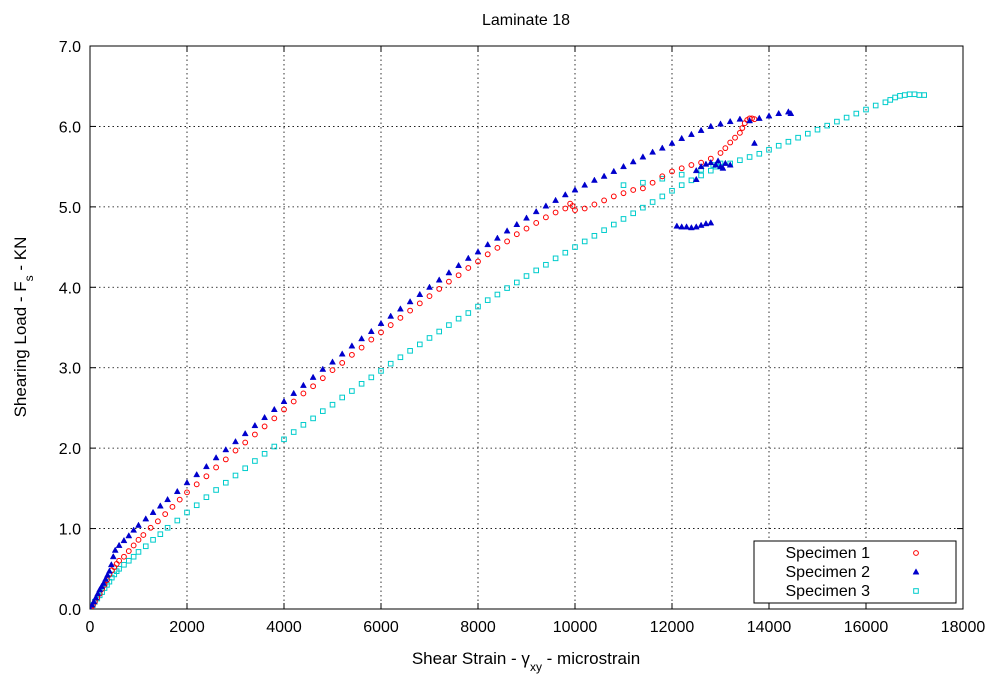 This screenshot has width=1003, height=675. I want to click on y-tick-label: 5.0, so click(70, 208).